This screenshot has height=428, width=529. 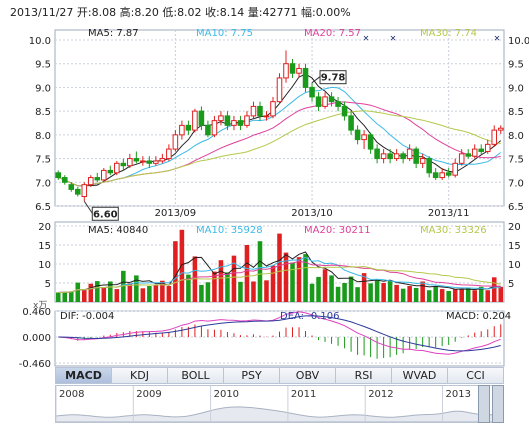 I want to click on volume-ytick-left: 20, so click(x=44, y=227).